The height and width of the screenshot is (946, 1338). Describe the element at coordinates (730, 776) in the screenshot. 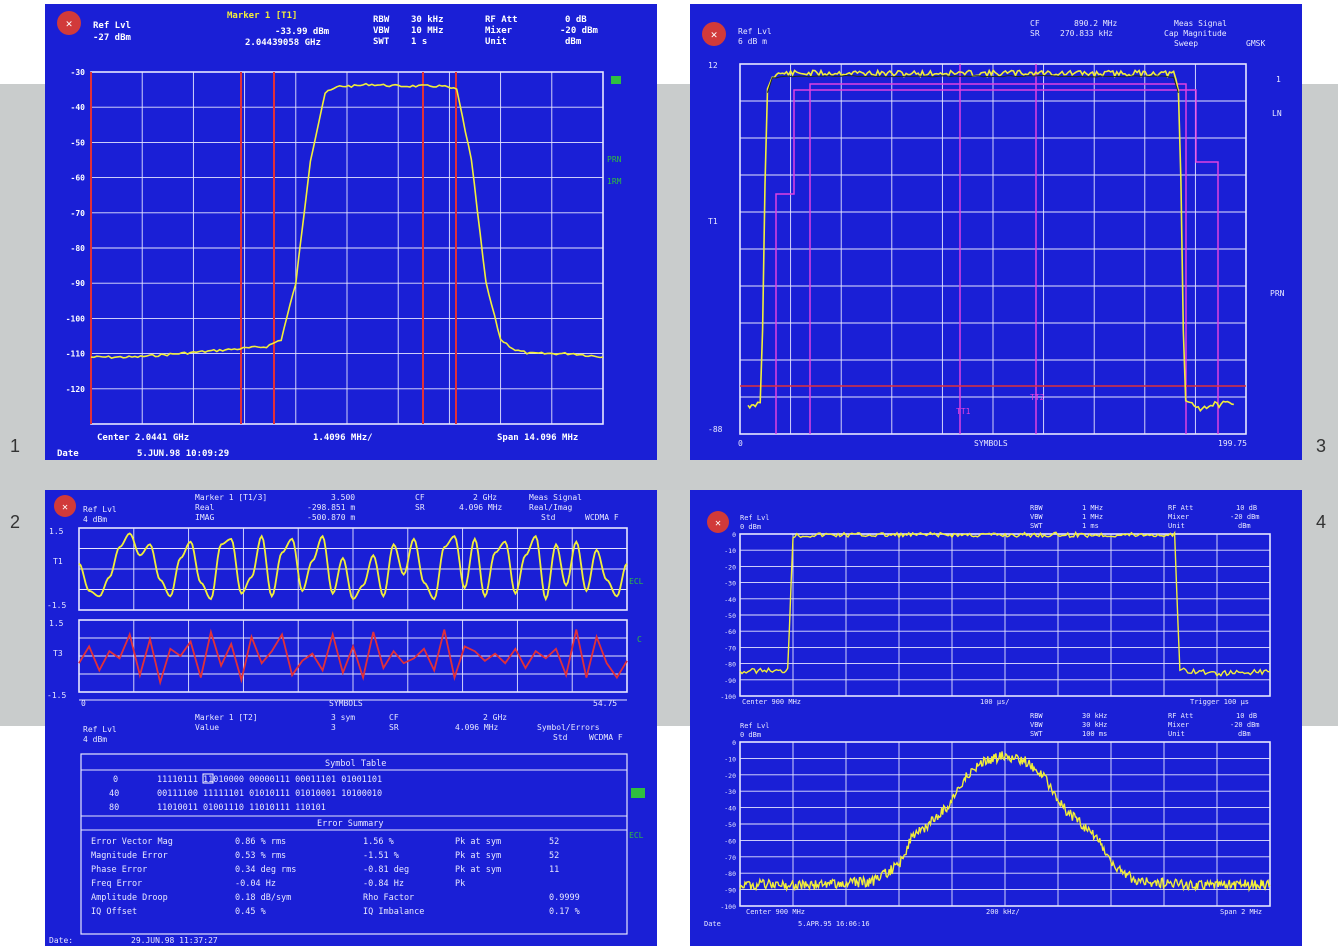

I see `bottom-y-tick: -20` at that location.